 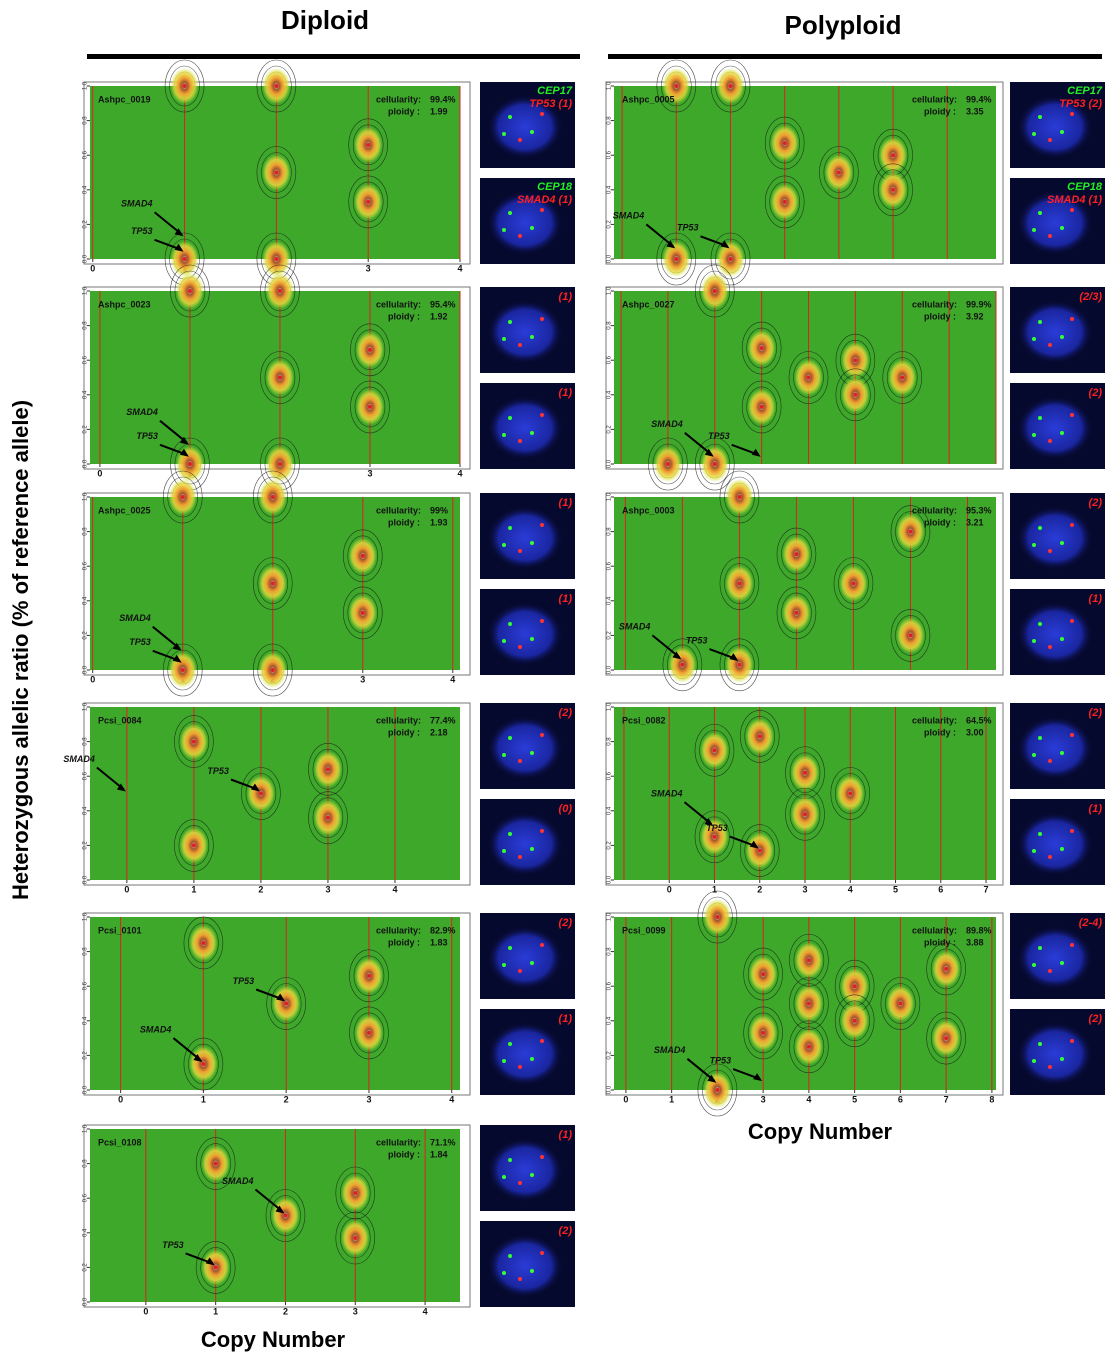 I want to click on y-tick-label: 0.6, so click(x=610, y=565).